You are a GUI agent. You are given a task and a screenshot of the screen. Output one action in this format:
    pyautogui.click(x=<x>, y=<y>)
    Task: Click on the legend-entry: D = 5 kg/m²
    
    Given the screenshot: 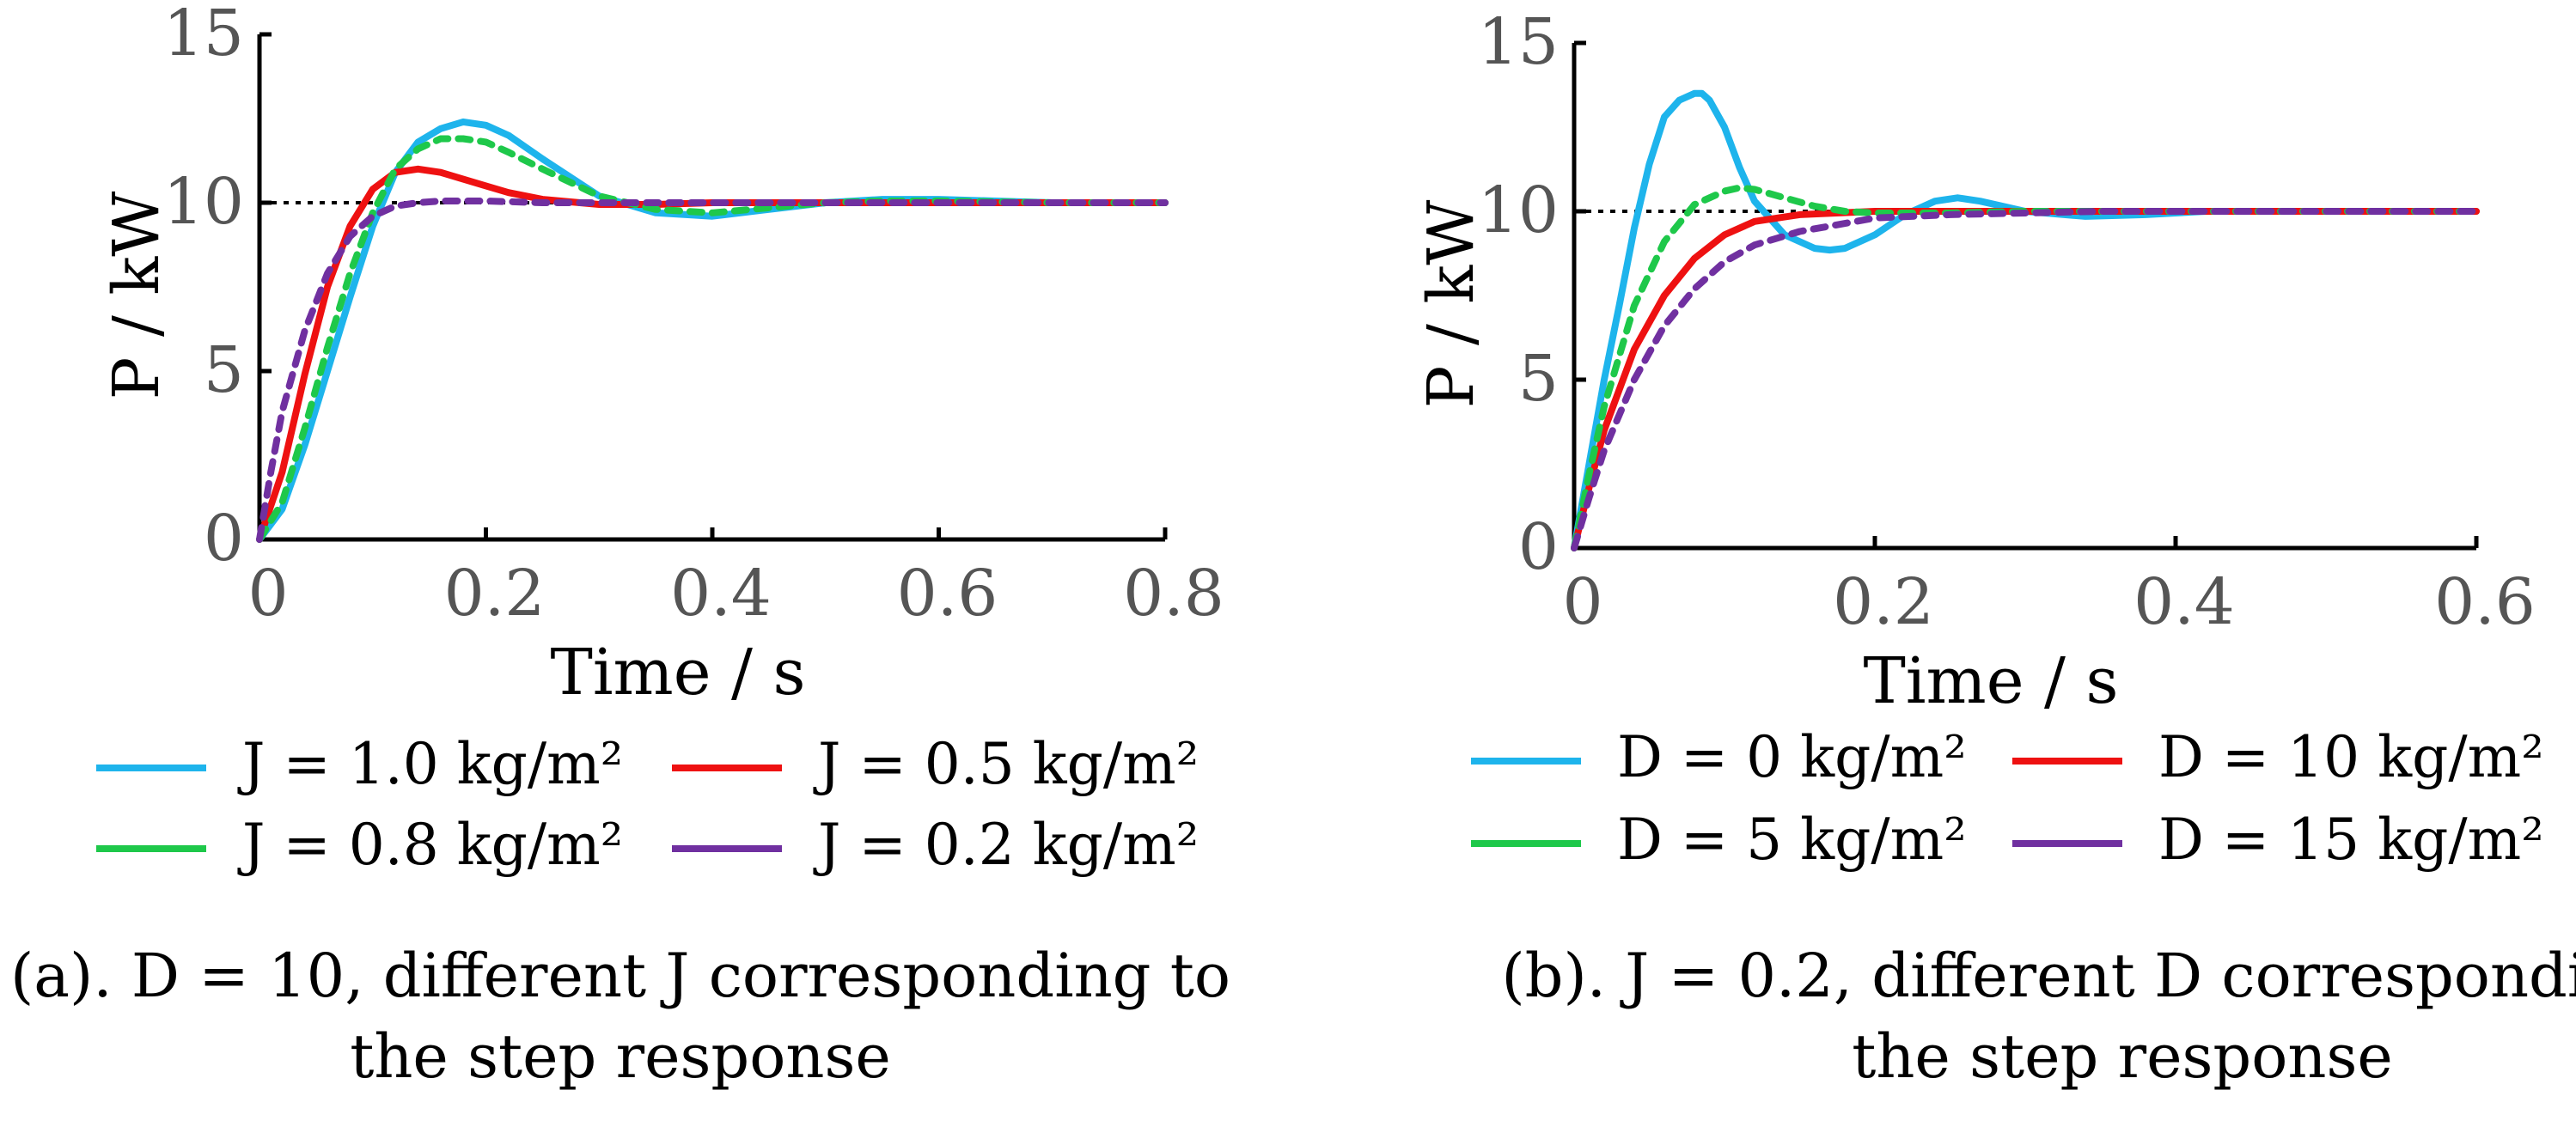 What is the action you would take?
    pyautogui.click(x=1792, y=840)
    